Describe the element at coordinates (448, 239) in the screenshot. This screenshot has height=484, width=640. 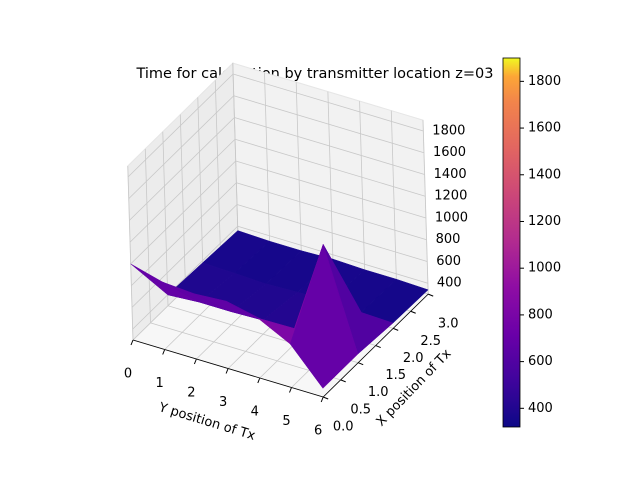
I see `z-tick-label: 800` at that location.